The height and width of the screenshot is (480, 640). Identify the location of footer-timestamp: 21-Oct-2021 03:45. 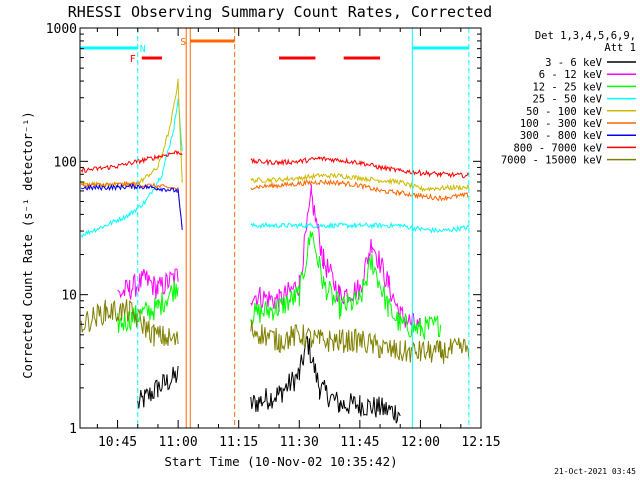
(595, 471).